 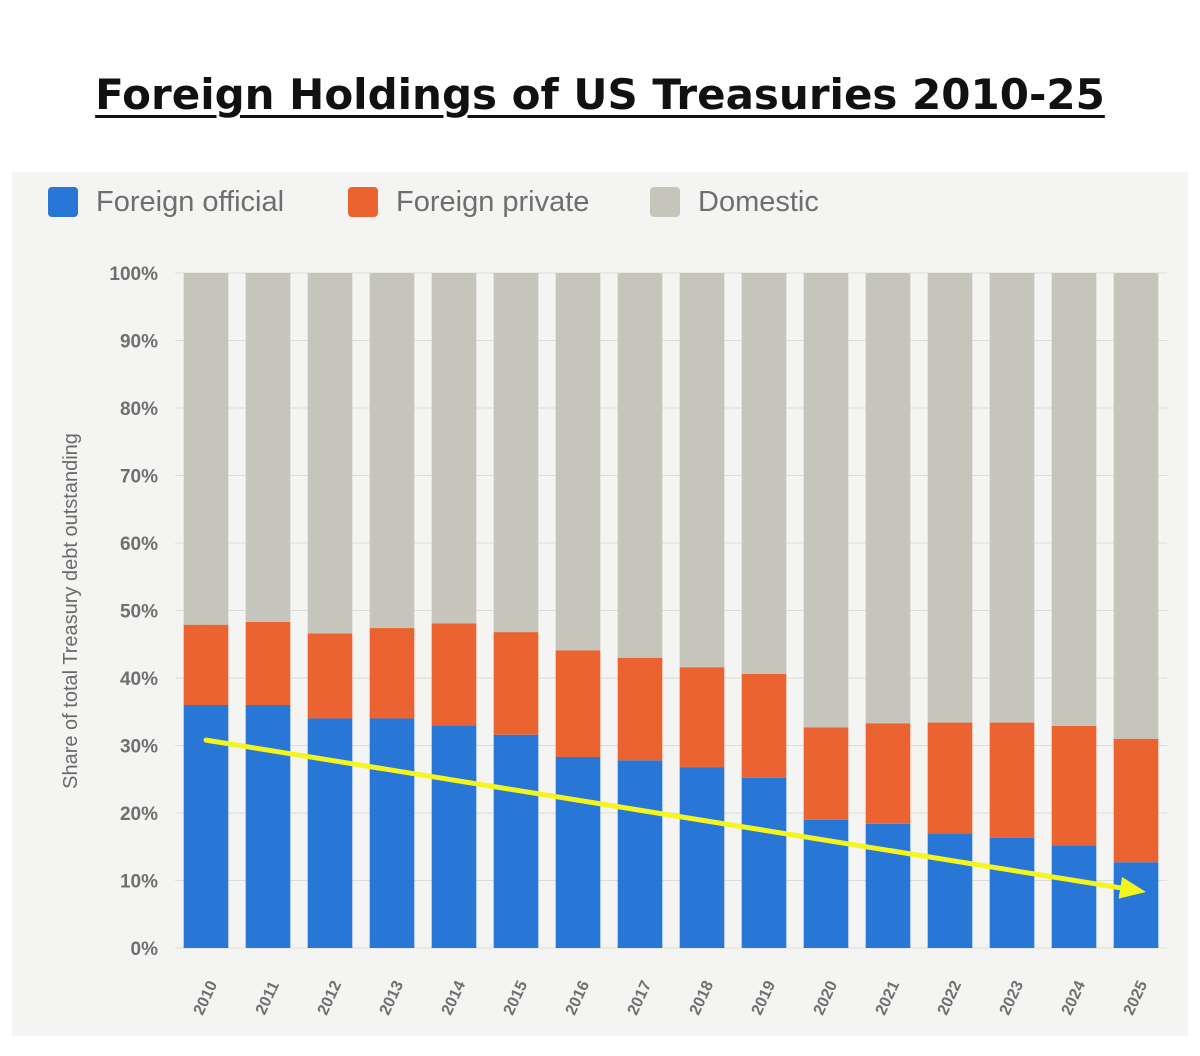 I want to click on trend-arrow-shaft, so click(x=663, y=814).